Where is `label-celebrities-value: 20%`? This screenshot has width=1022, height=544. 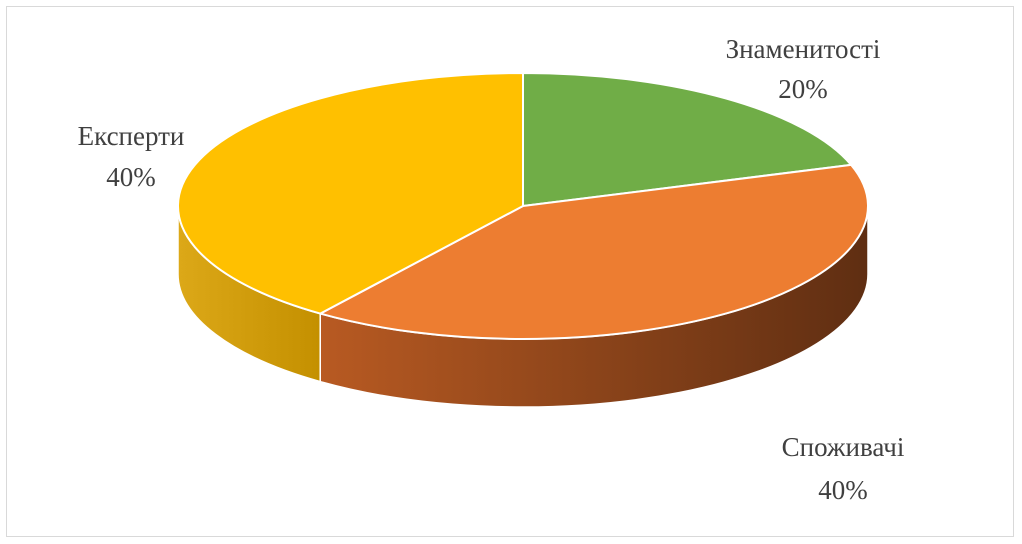 label-celebrities-value: 20% is located at coordinates (803, 89).